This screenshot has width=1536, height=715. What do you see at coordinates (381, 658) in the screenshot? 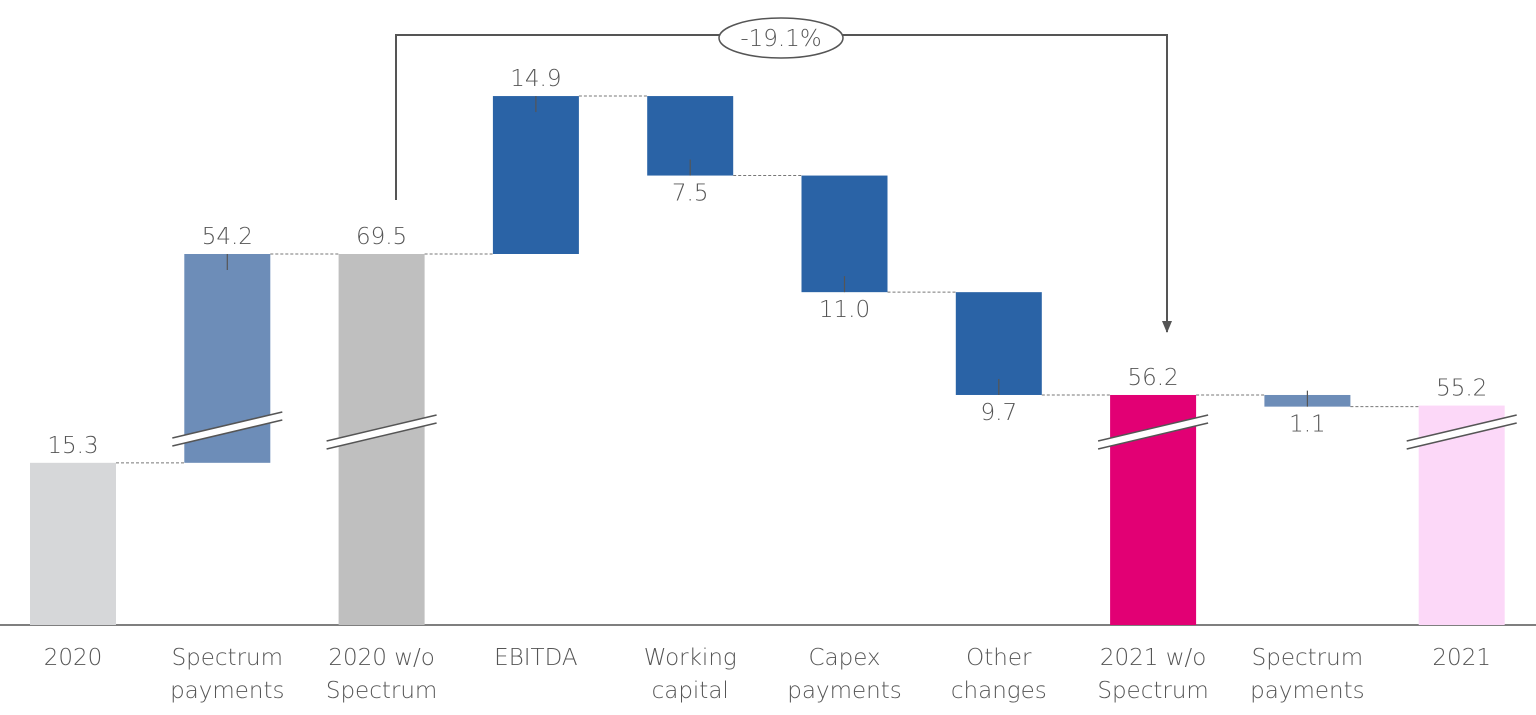
I see `x-tick-label: 2020 w/o` at bounding box center [381, 658].